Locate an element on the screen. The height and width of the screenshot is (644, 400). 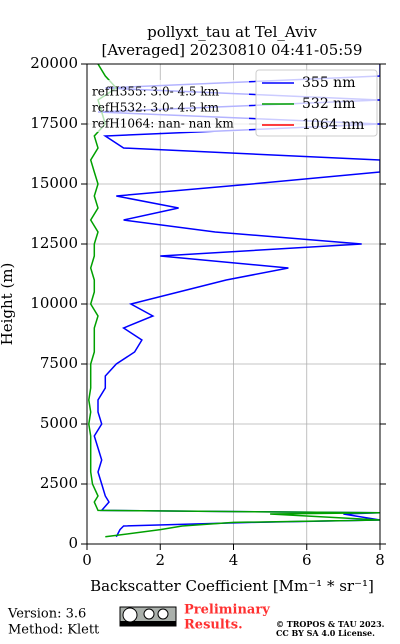
annotation: refH532: 3.0- 4.5 km is located at coordinates (156, 108).